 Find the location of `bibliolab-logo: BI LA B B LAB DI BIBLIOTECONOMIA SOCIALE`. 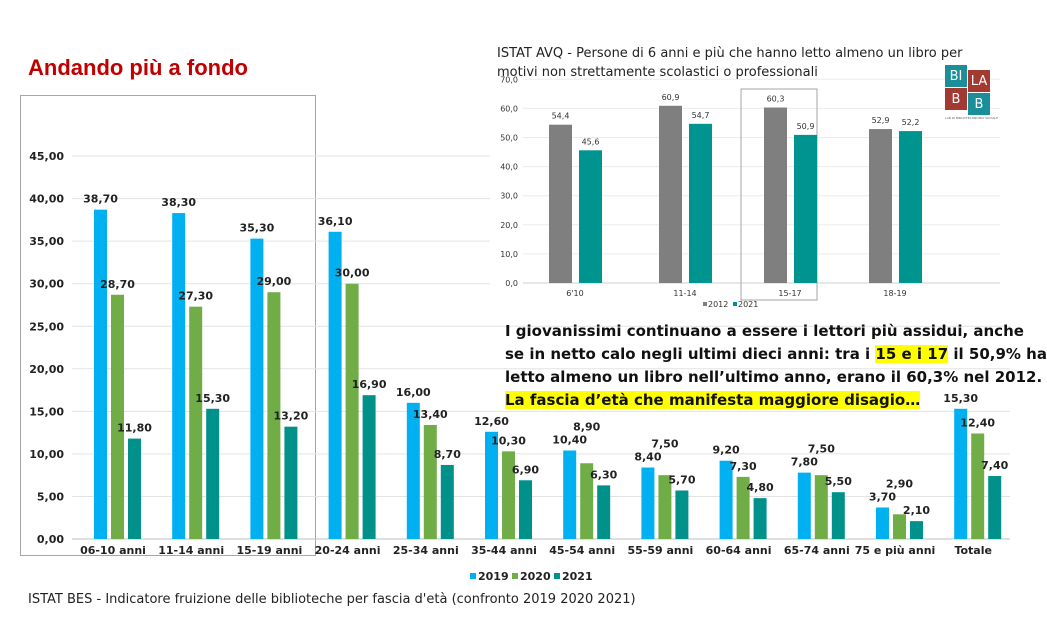

bibliolab-logo: BI LA B B LAB DI BIBLIOTECONOMIA SOCIALE is located at coordinates (978, 94).